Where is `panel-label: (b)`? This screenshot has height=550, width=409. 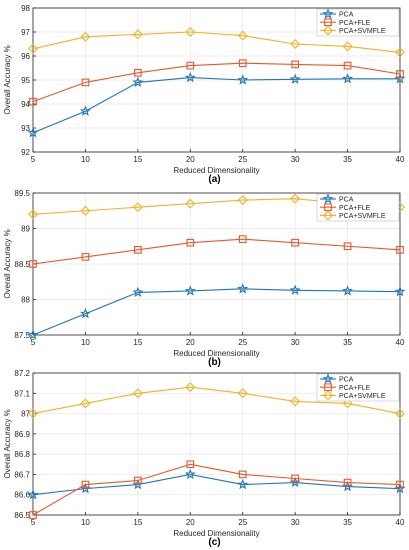 panel-label: (b) is located at coordinates (214, 362).